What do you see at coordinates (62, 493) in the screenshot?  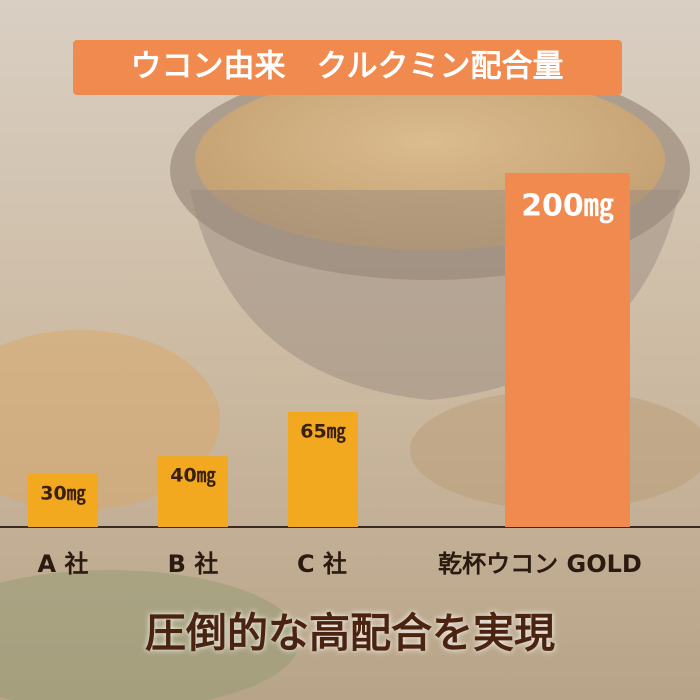 I see `value-label: 30㎎` at bounding box center [62, 493].